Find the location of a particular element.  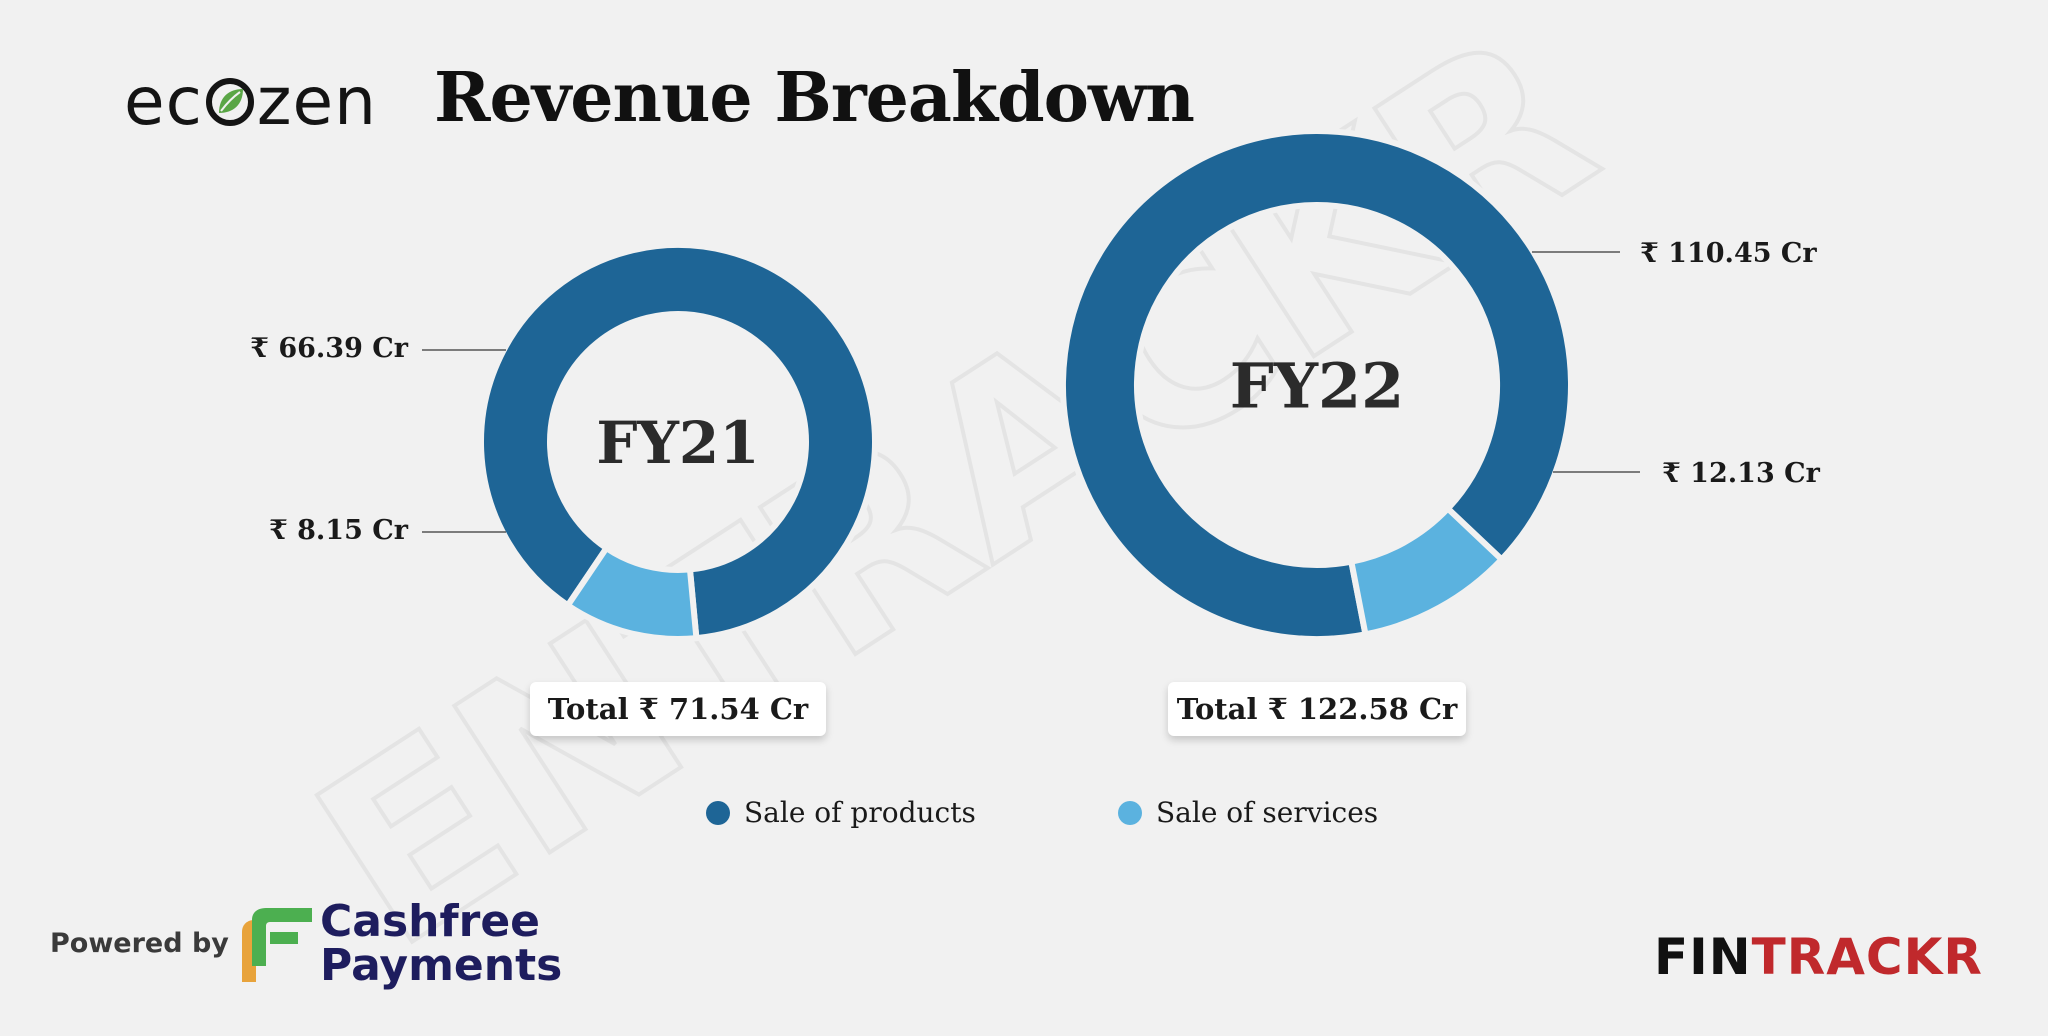

value-label-fy22-services: ₹ 12.13 Cr is located at coordinates (1741, 473).